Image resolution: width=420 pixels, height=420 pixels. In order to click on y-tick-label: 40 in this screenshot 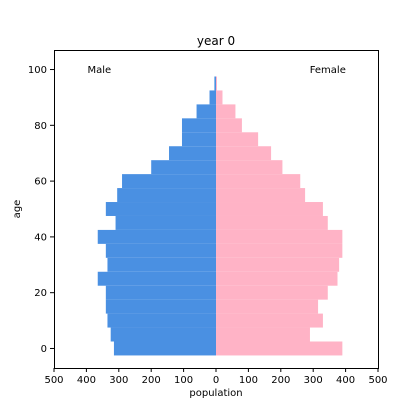, I will do `click(40, 237)`.